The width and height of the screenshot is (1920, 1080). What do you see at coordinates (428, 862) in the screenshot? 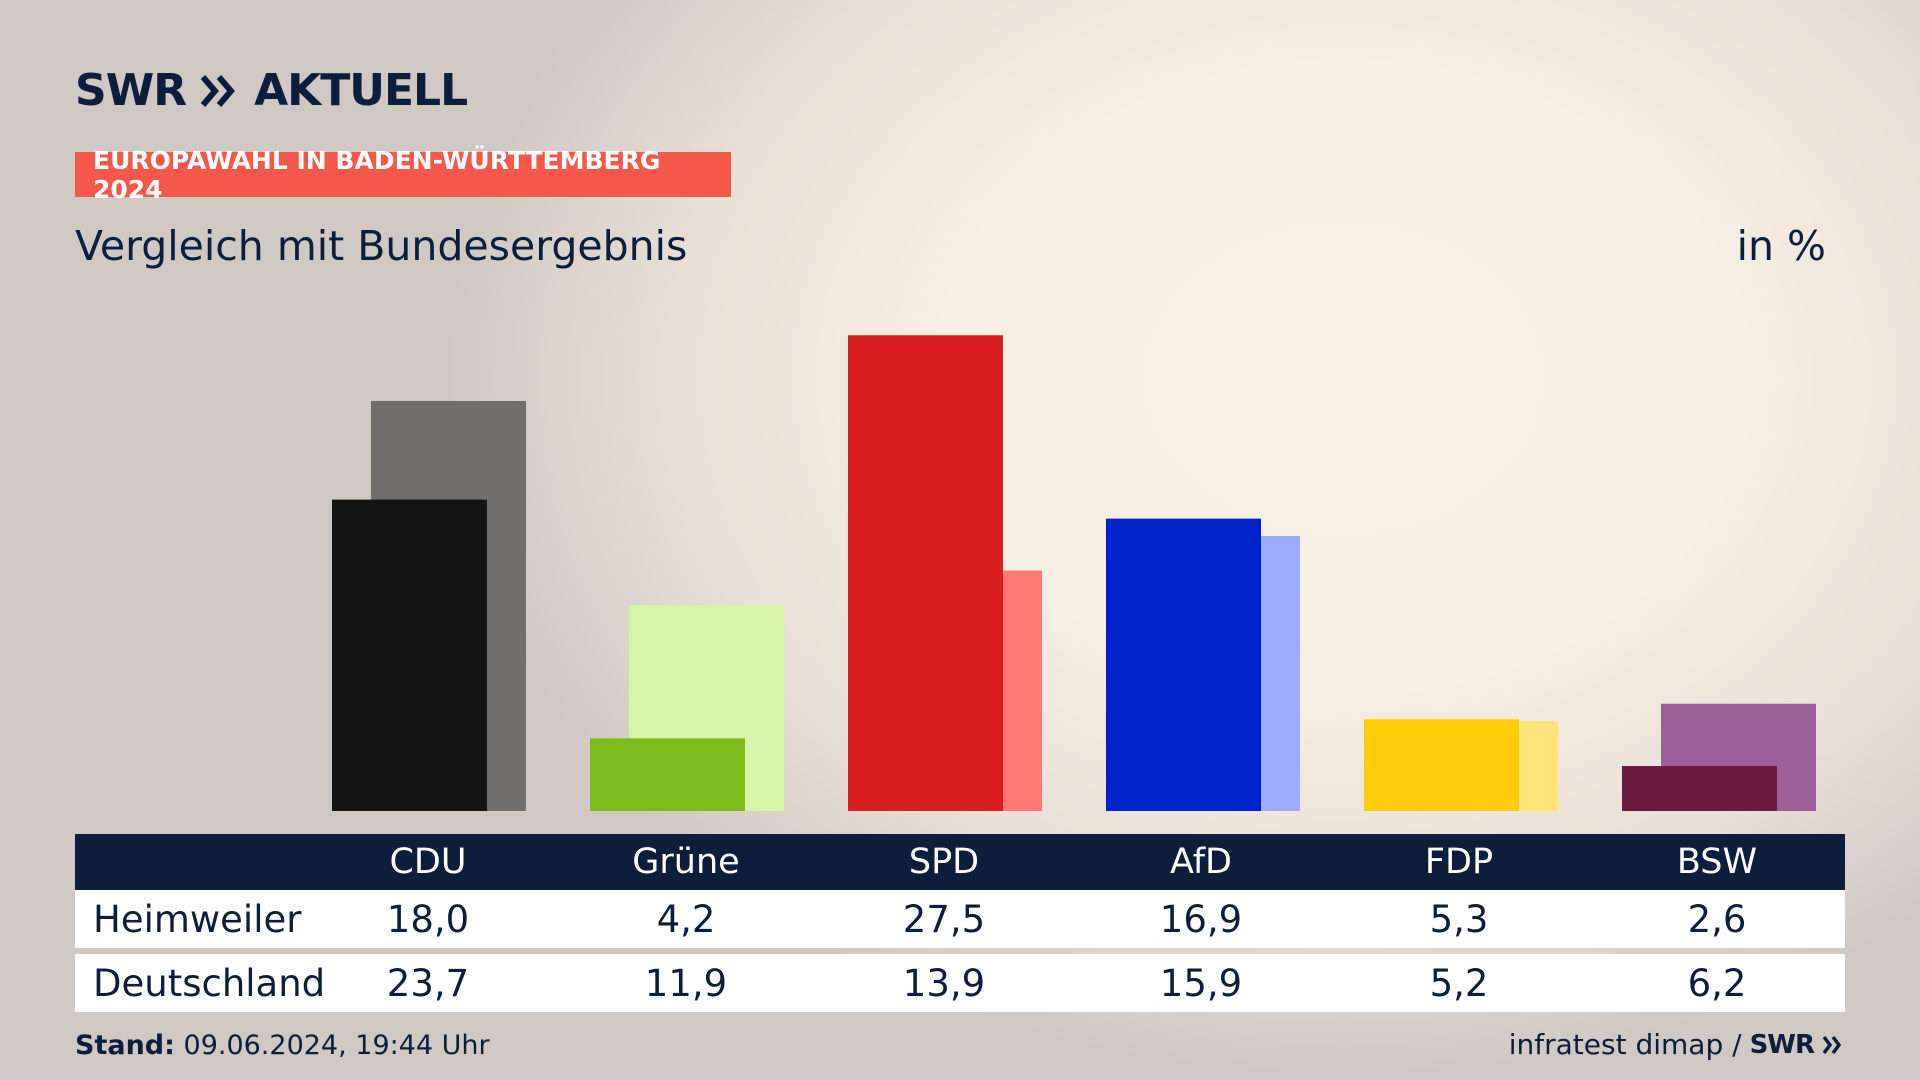
I see `table-header-cdu: CDU` at bounding box center [428, 862].